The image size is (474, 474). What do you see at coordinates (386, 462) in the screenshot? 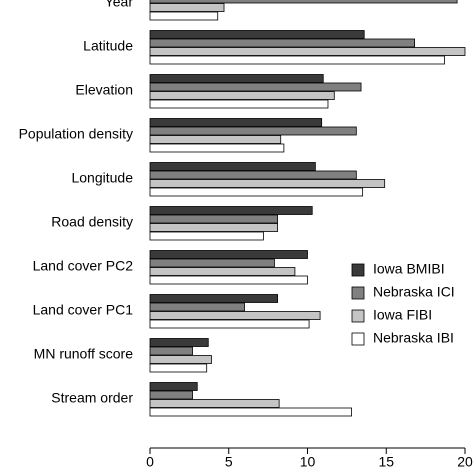
I see `x-tick-label: 15` at bounding box center [386, 462].